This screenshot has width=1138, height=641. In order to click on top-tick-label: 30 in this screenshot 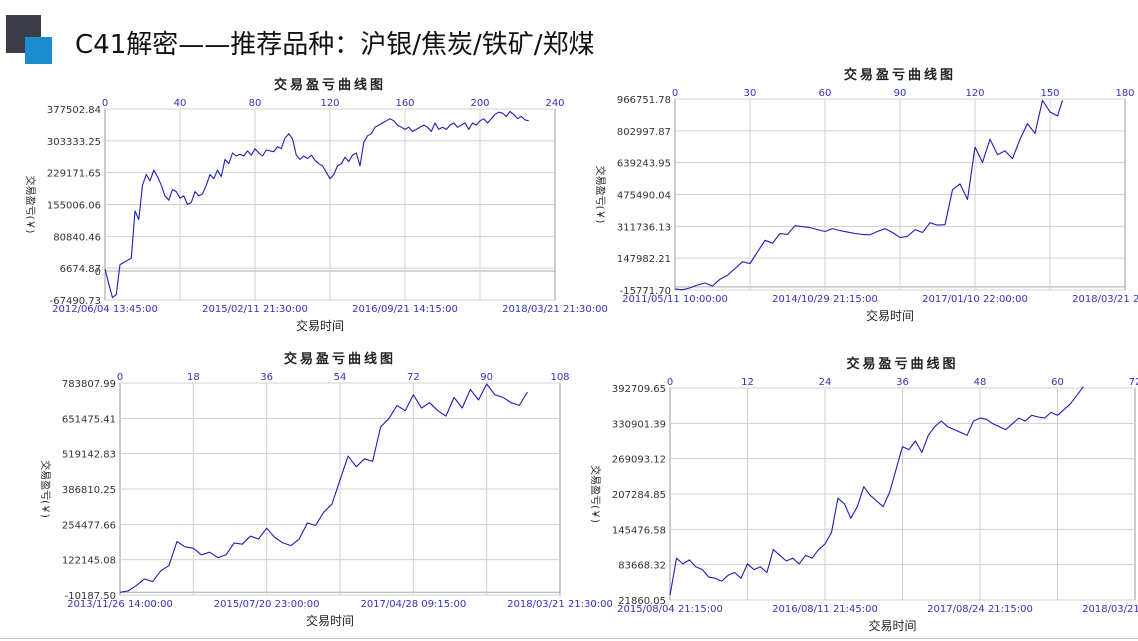, I will do `click(750, 93)`.